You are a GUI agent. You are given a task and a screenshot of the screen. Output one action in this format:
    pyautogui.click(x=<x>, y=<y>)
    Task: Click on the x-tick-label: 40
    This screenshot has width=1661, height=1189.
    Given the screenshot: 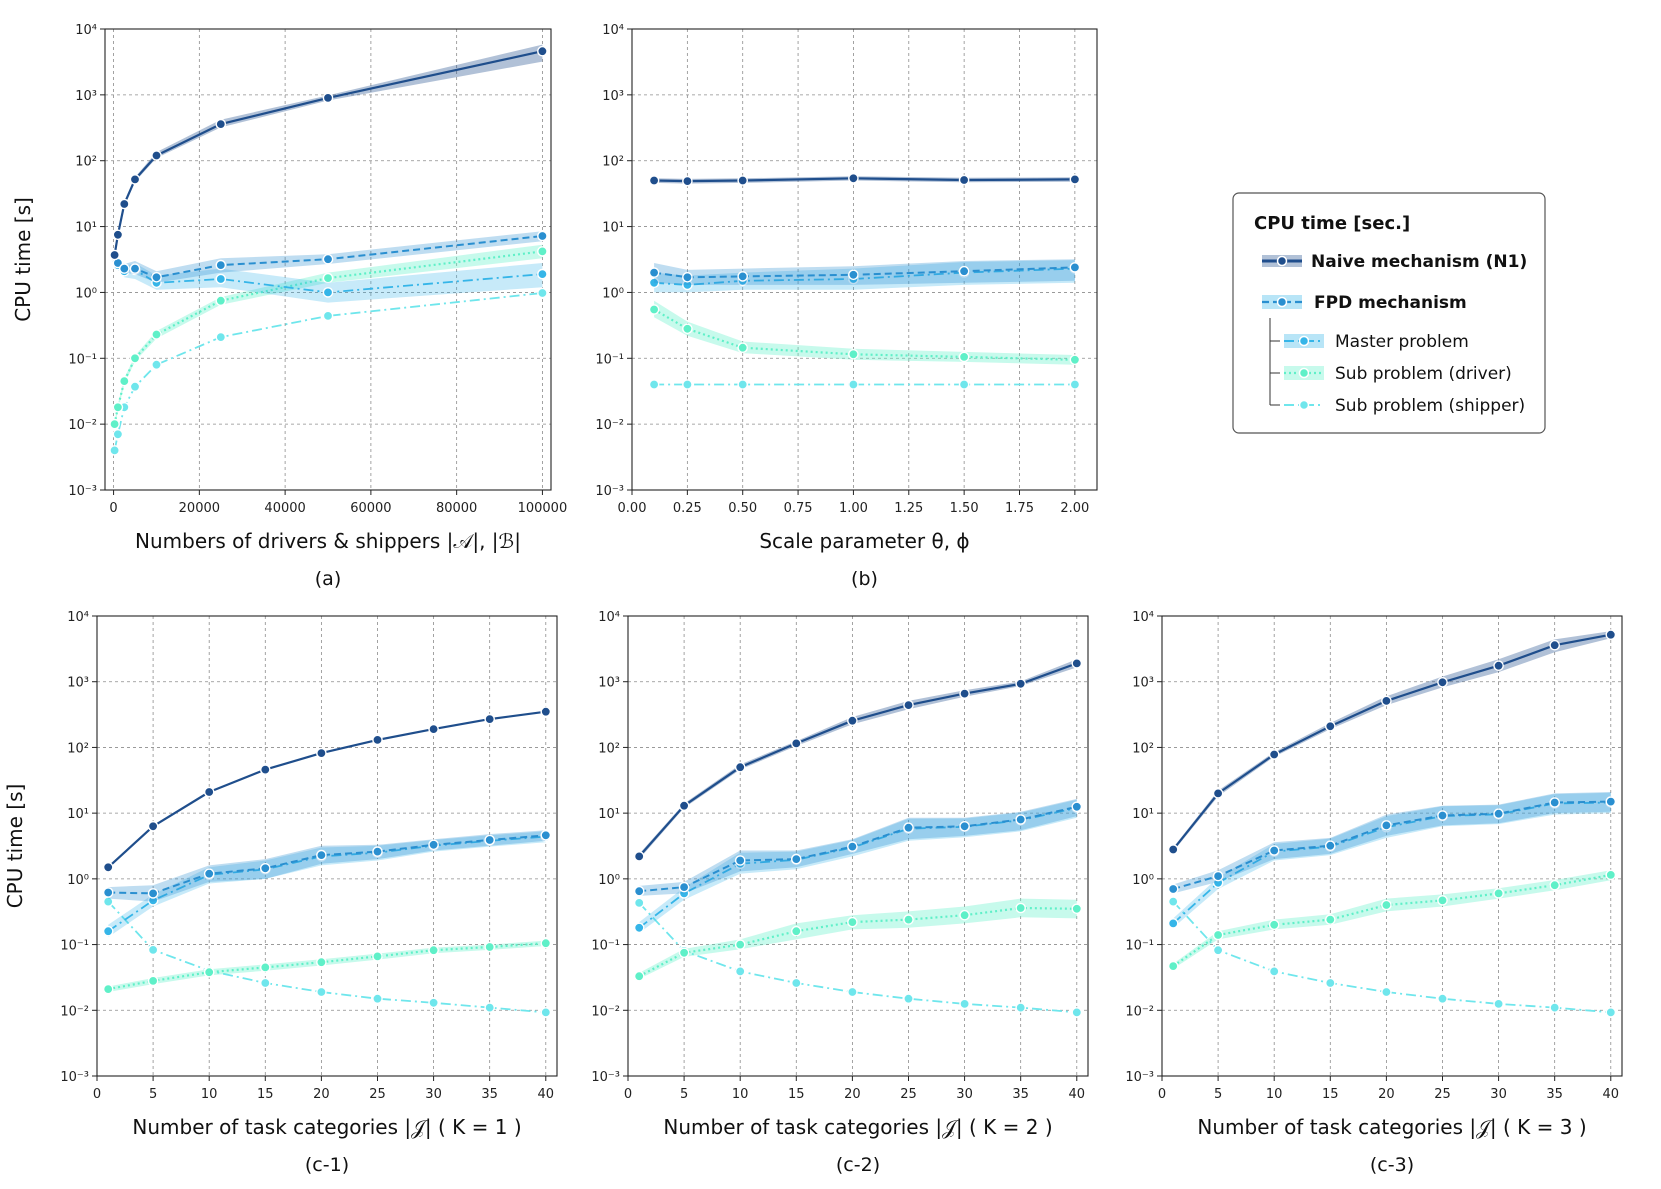 What is the action you would take?
    pyautogui.click(x=1611, y=1094)
    